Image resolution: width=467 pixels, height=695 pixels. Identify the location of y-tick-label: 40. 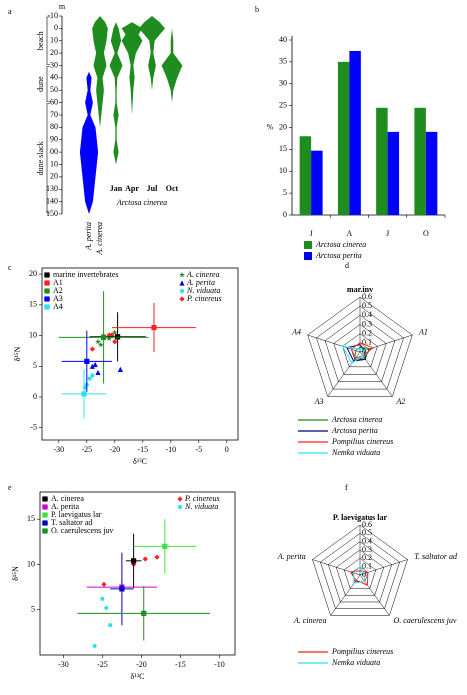
(54, 77).